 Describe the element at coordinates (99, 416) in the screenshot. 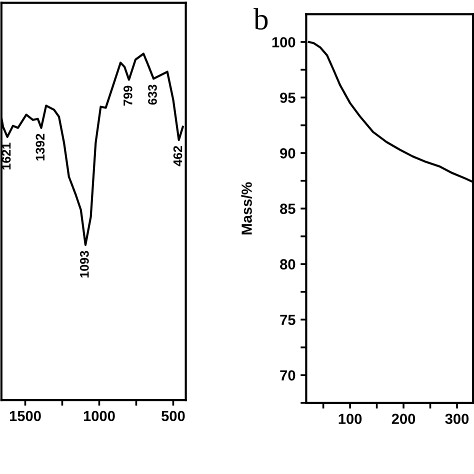

I see `x-tick-label: 1000` at that location.